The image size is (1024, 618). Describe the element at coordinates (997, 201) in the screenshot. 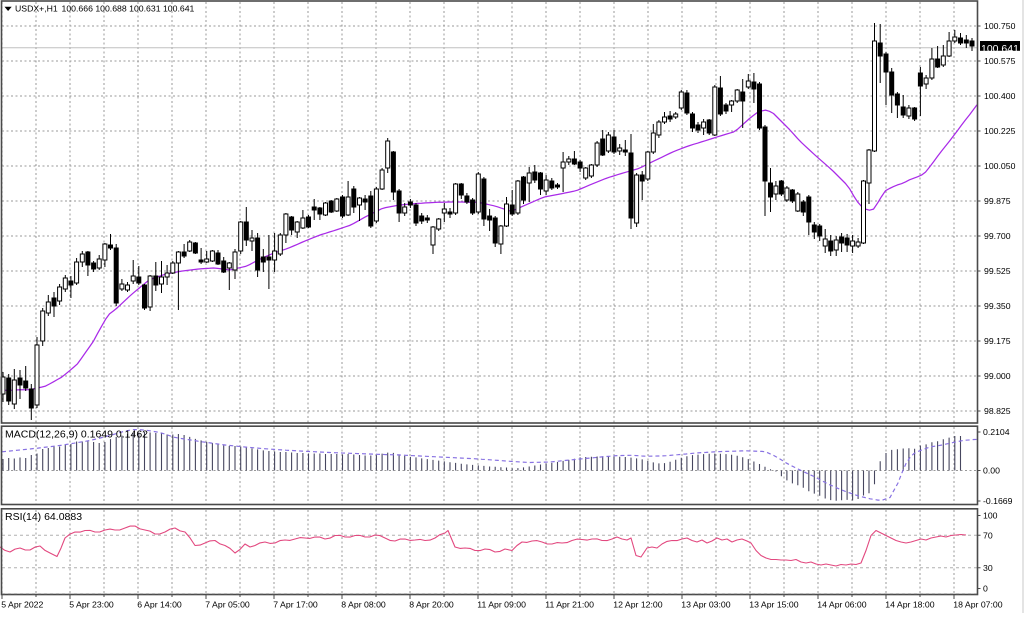

I see `svg-text: 99.875` at that location.